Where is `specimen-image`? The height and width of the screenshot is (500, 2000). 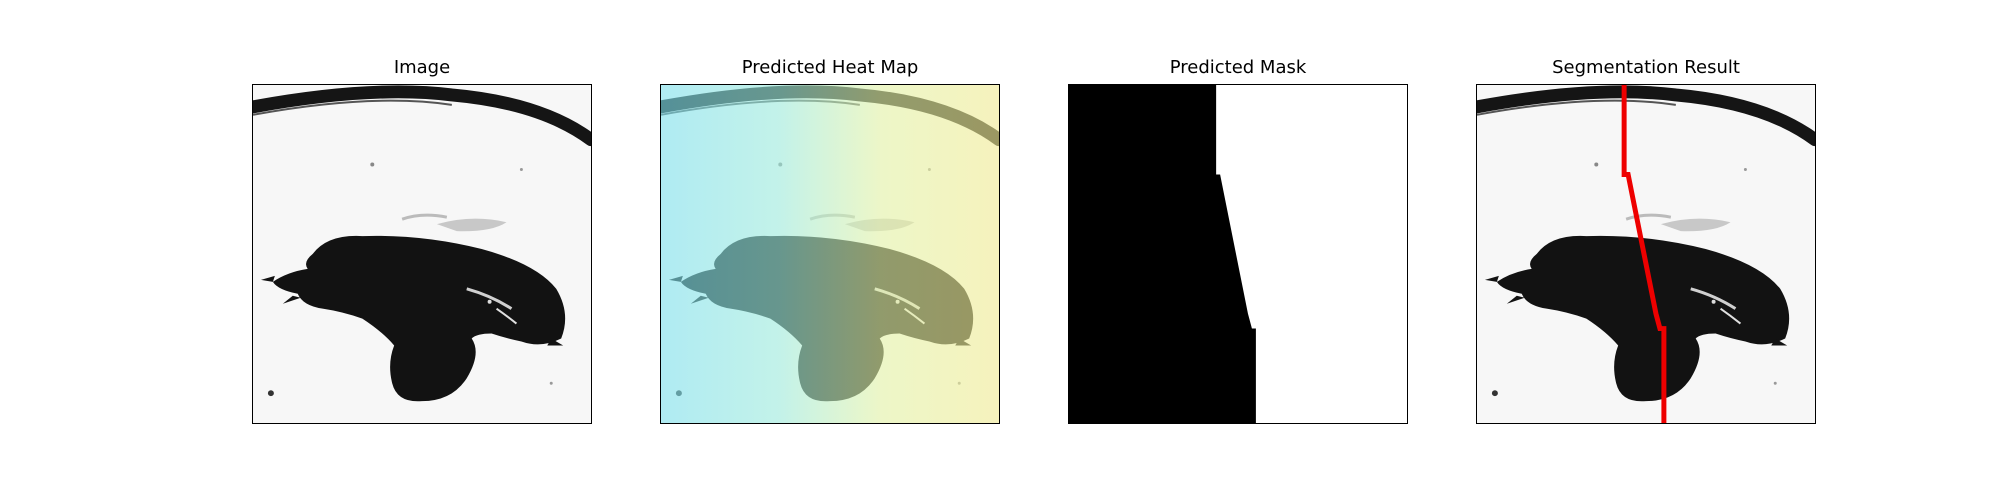
specimen-image is located at coordinates (422, 254).